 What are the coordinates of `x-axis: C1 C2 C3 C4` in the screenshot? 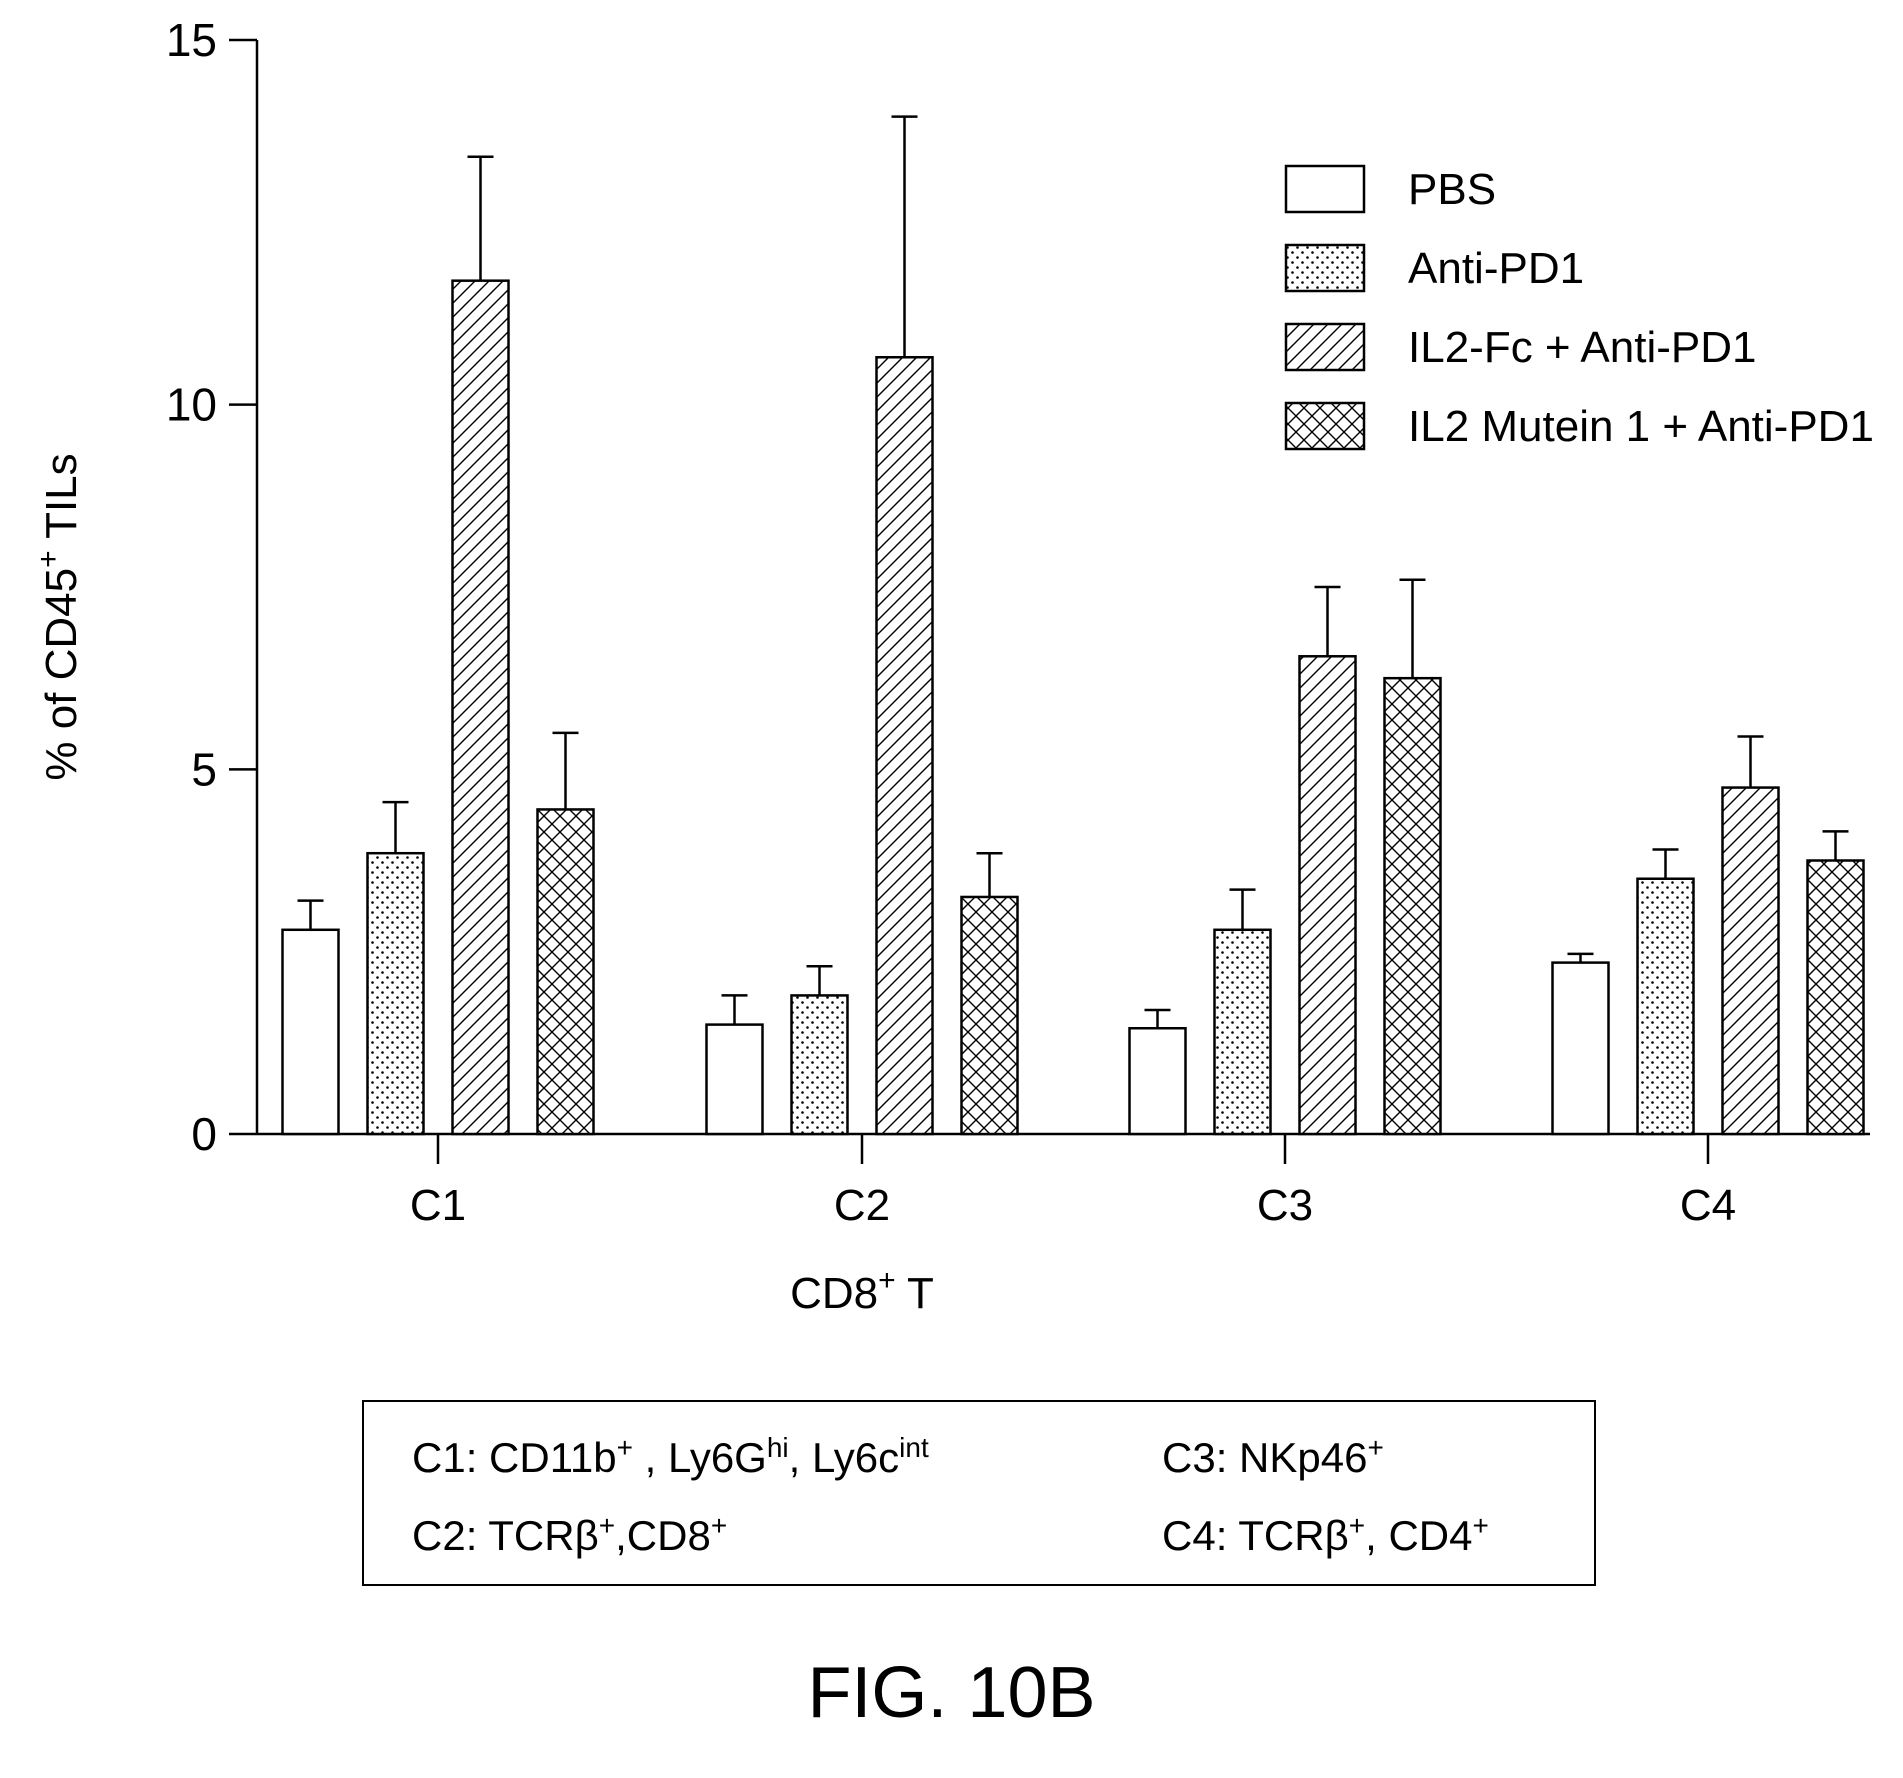 It's located at (1063, 1181).